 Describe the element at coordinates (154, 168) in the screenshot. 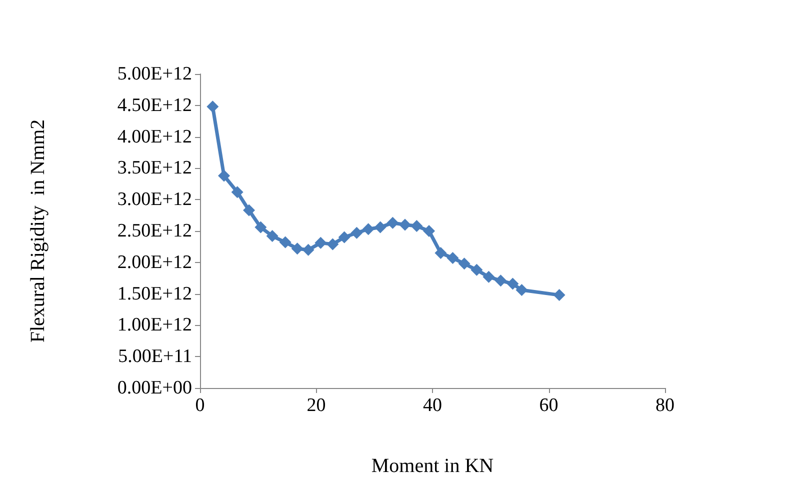

I see `y-tick-label: 3.50E+12` at that location.